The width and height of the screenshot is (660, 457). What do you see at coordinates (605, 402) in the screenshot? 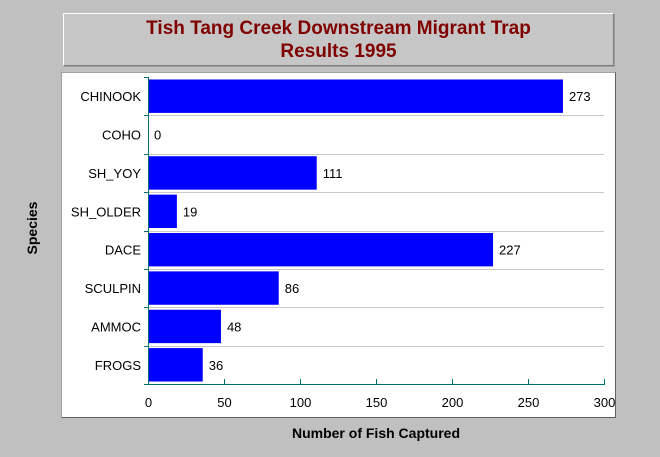
I see `x-tick-label: 300` at bounding box center [605, 402].